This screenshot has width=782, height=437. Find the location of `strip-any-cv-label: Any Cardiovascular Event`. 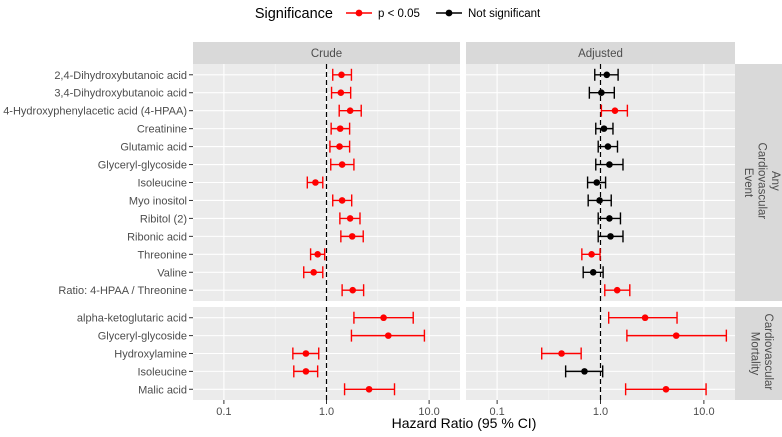

strip-any-cv-label: Any Cardiovascular Event is located at coordinates (761, 183).